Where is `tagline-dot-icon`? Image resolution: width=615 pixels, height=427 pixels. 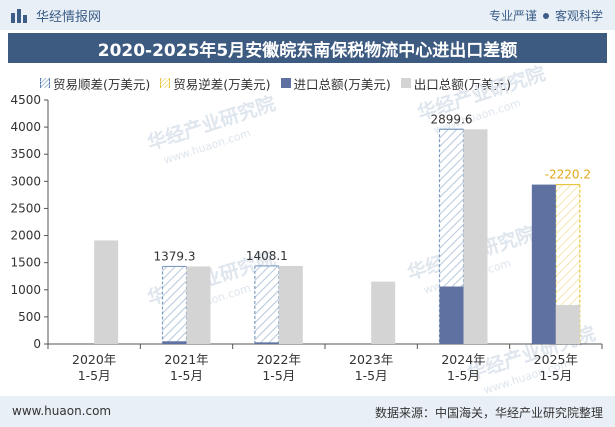
tagline-dot-icon is located at coordinates (545, 15).